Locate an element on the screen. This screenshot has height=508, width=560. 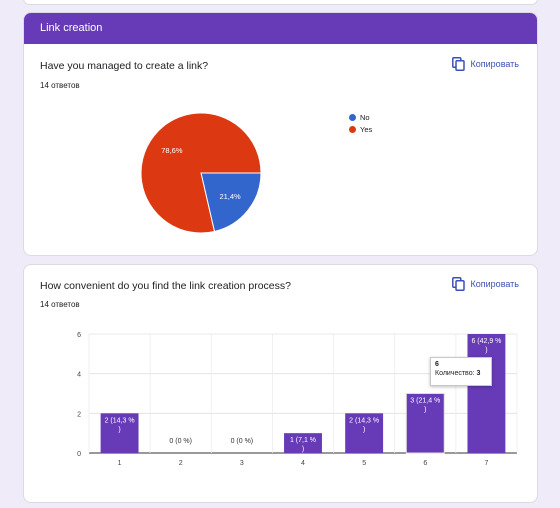
bar-label-2: 0 (0 %) is located at coordinates (180, 441).